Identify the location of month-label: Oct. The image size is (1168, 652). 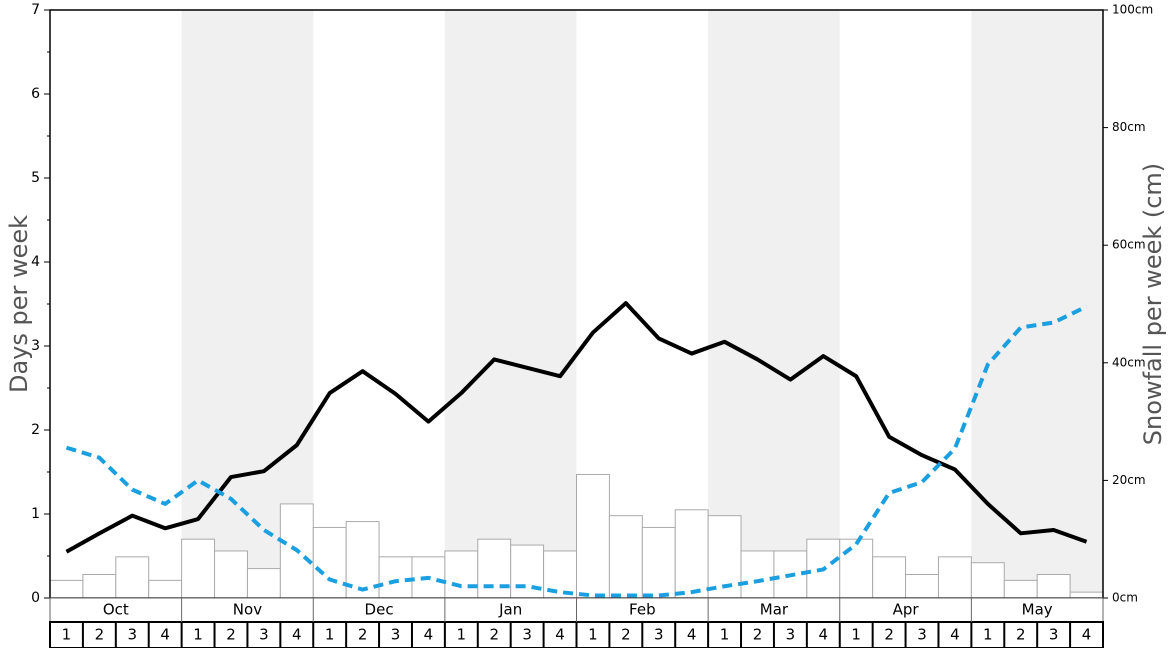
(116, 610).